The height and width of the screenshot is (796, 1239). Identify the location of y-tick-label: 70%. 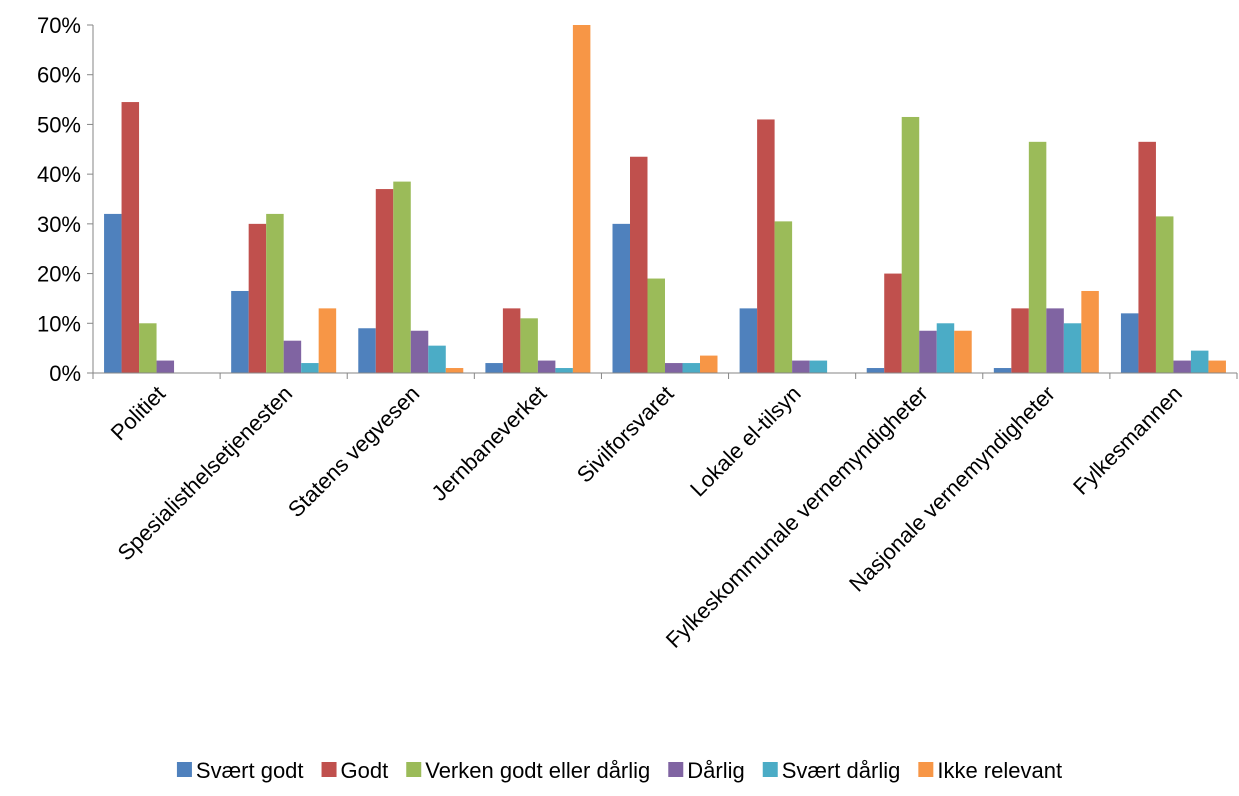
(59, 25).